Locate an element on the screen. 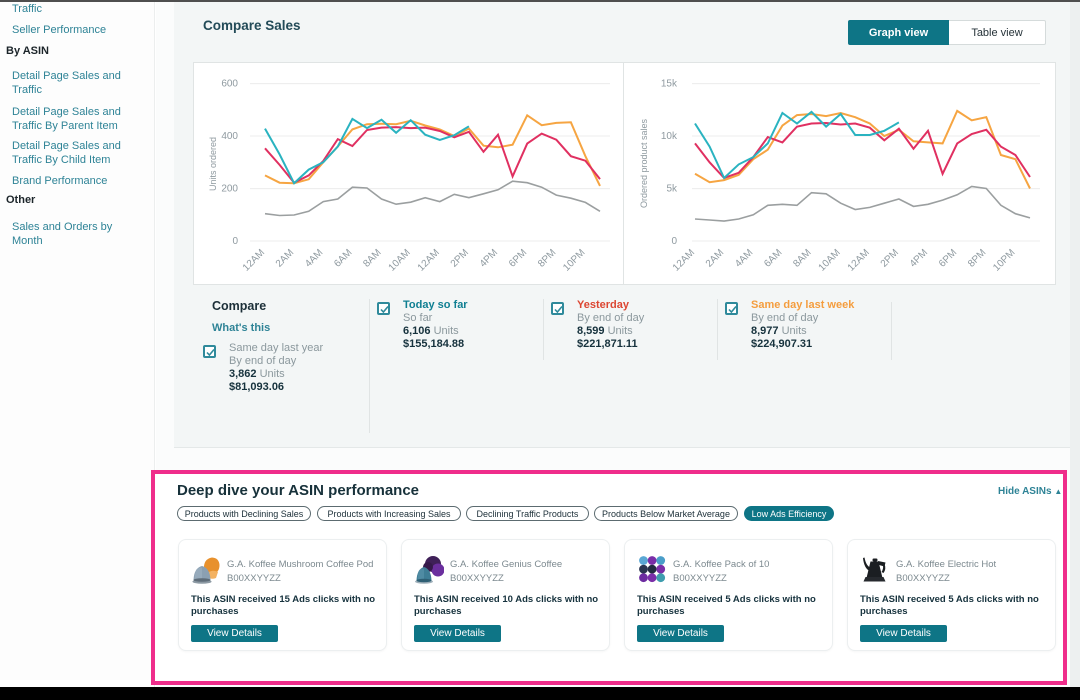 The height and width of the screenshot is (700, 1080). svg-text: 600 is located at coordinates (229, 84).